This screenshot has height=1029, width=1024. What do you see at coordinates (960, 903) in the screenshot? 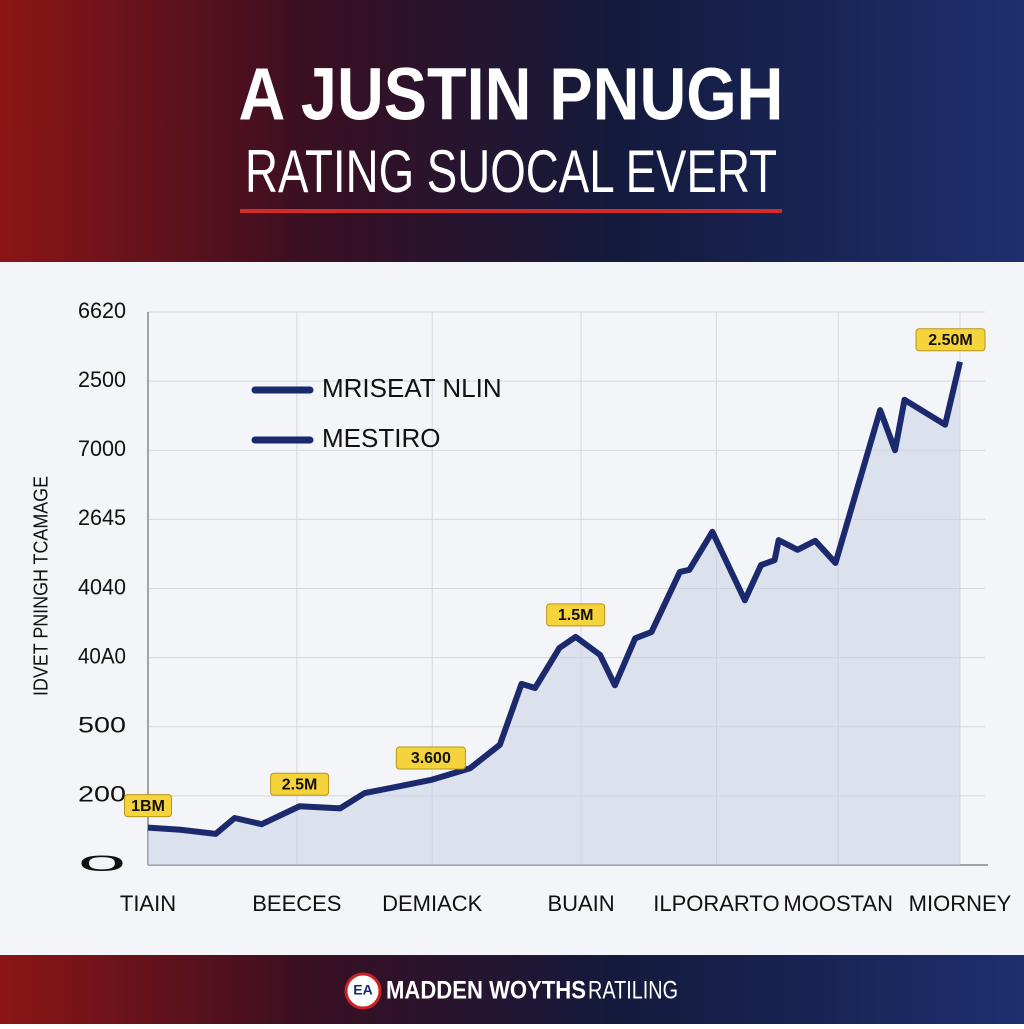
I see `x-tick-label: MIORNEY` at bounding box center [960, 903].